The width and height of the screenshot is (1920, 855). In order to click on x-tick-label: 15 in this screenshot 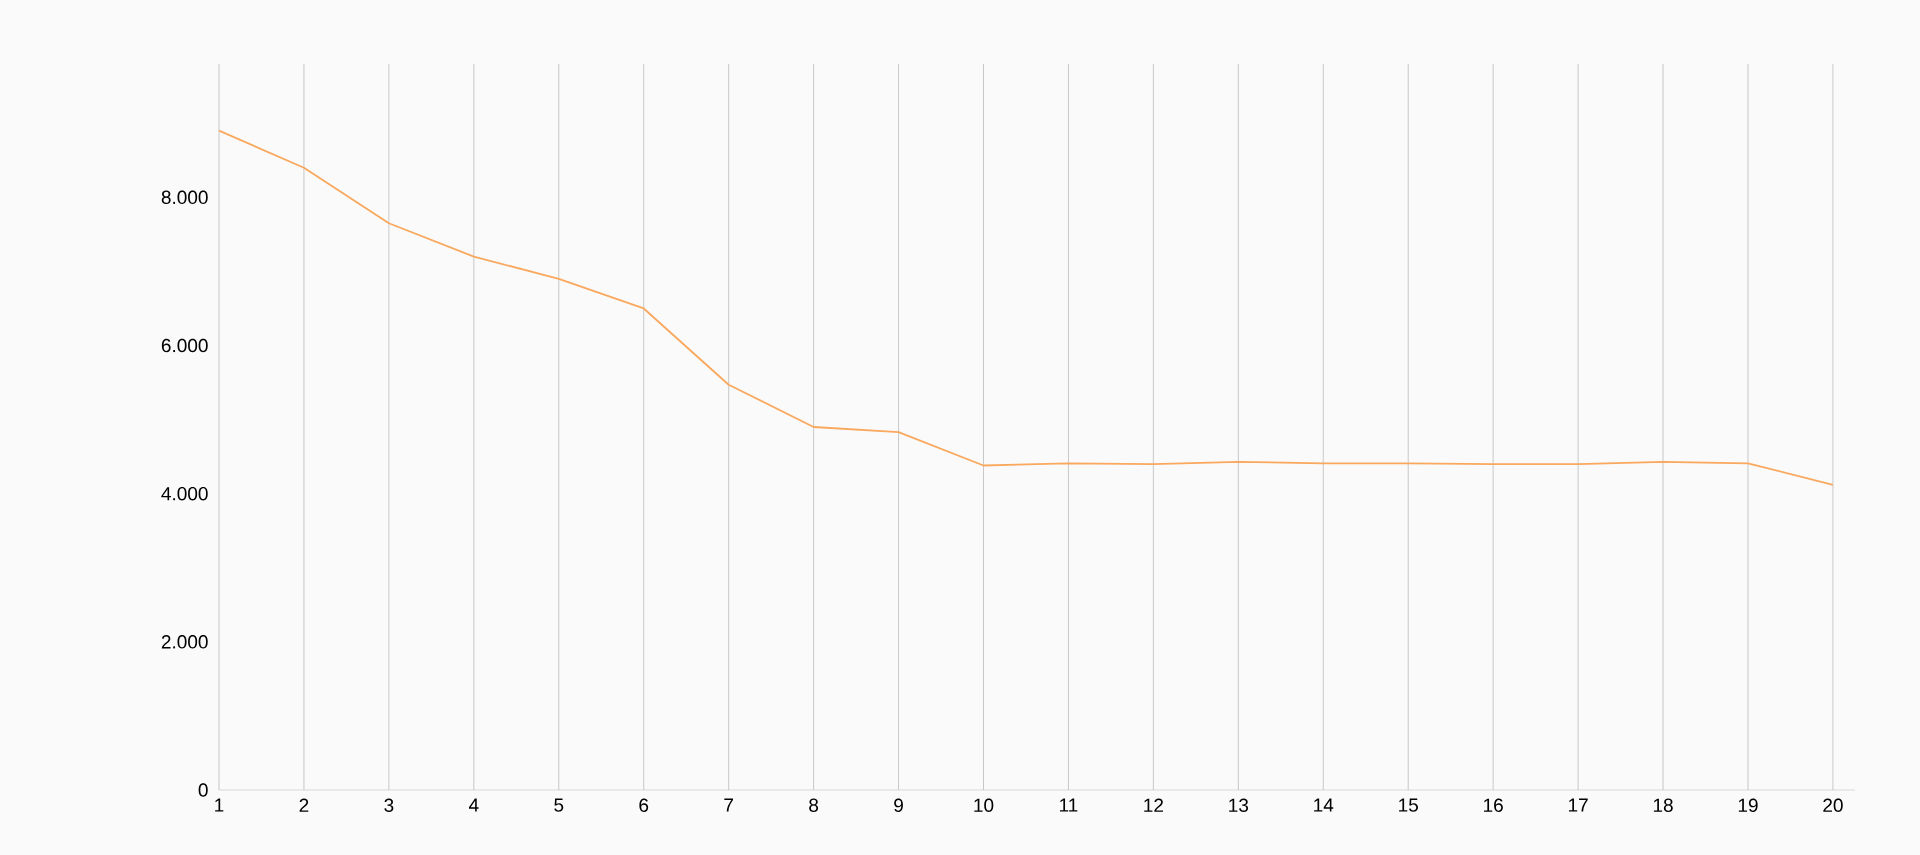, I will do `click(1408, 805)`.